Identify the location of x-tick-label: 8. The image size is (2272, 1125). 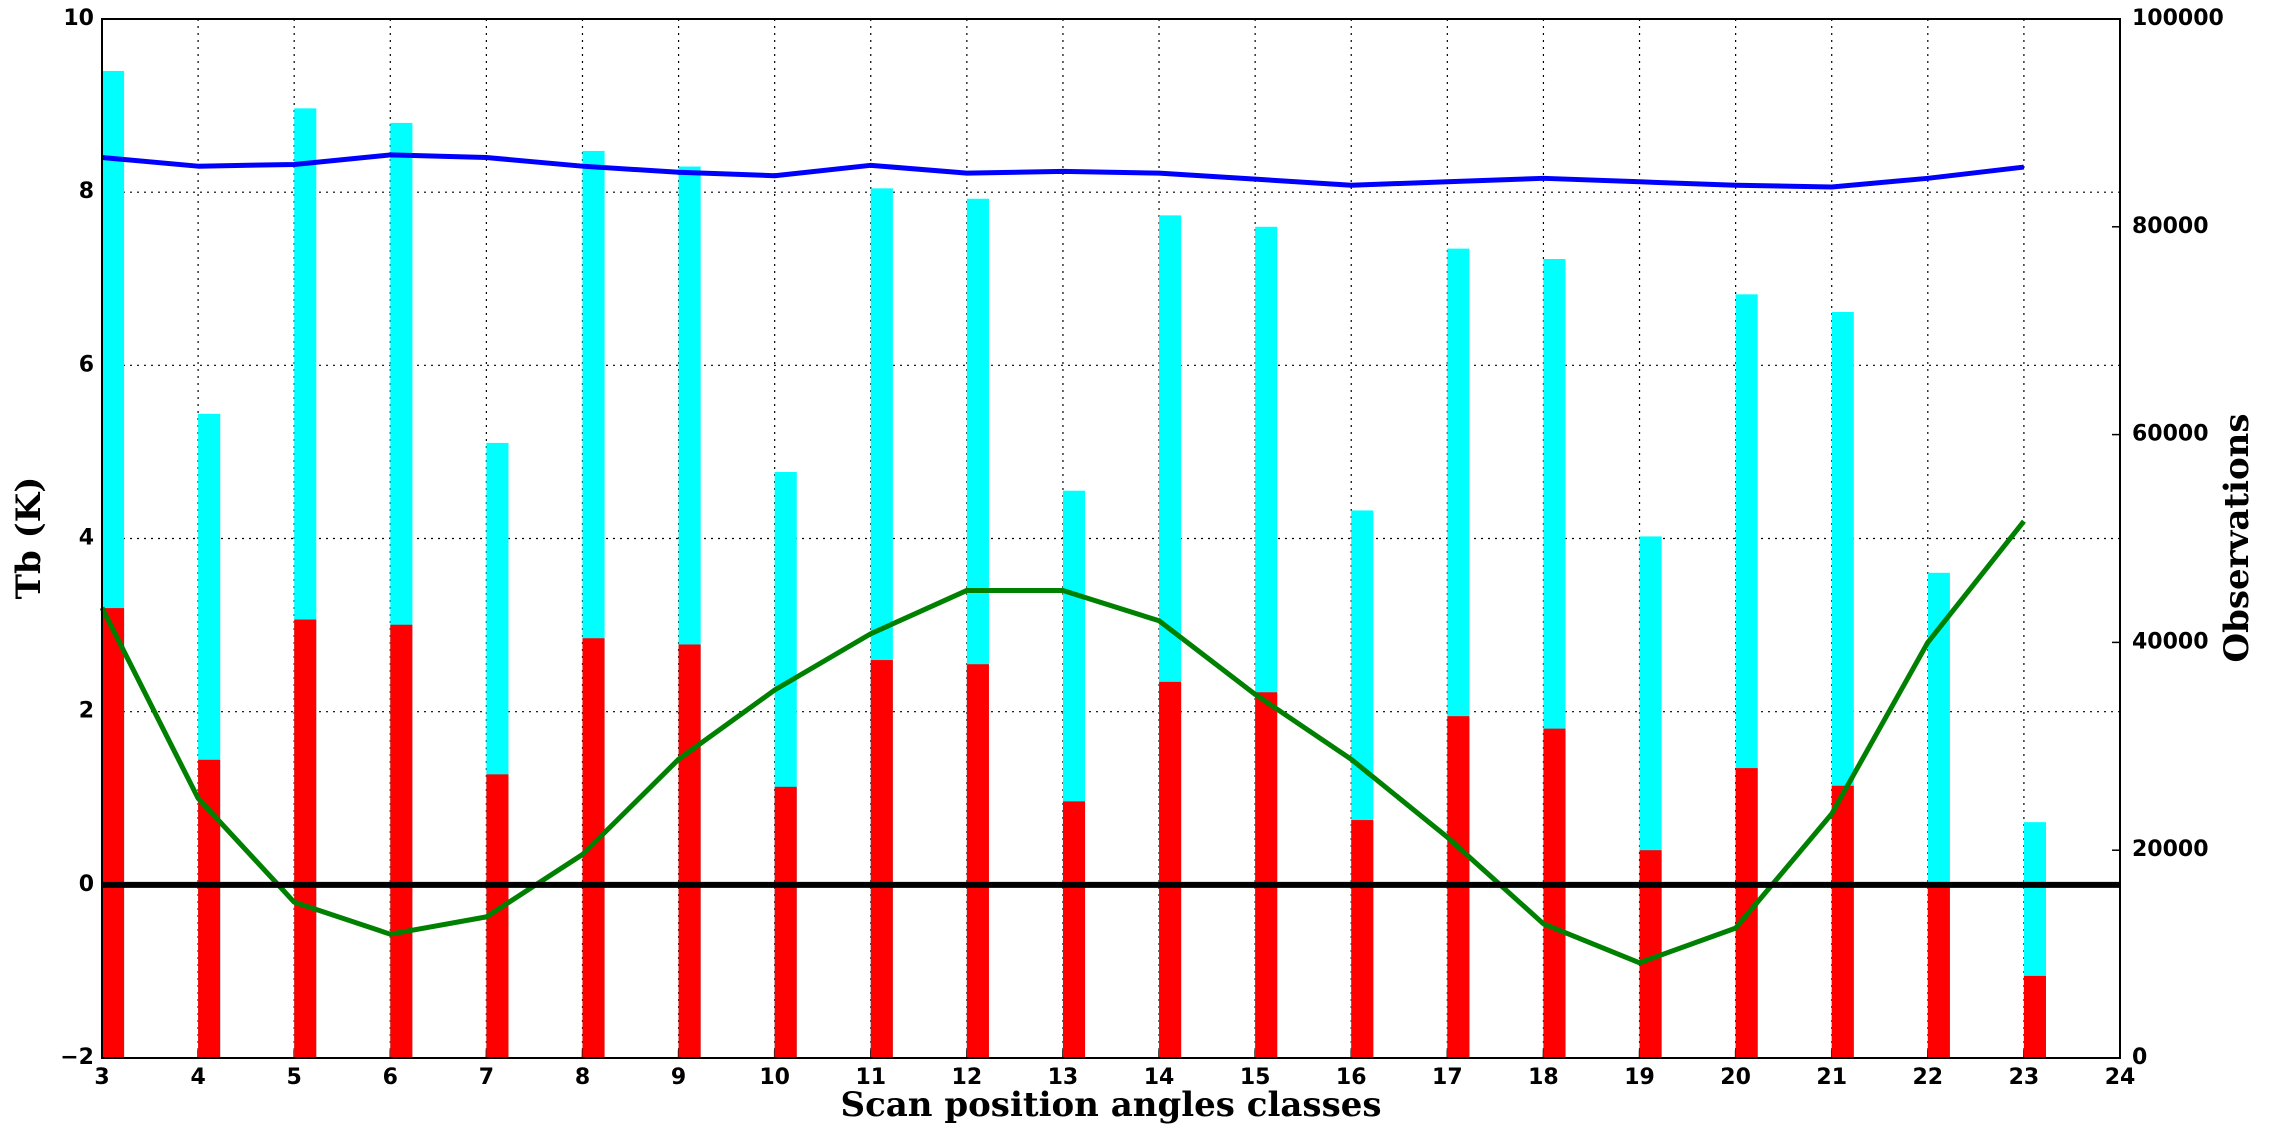
(582, 1077).